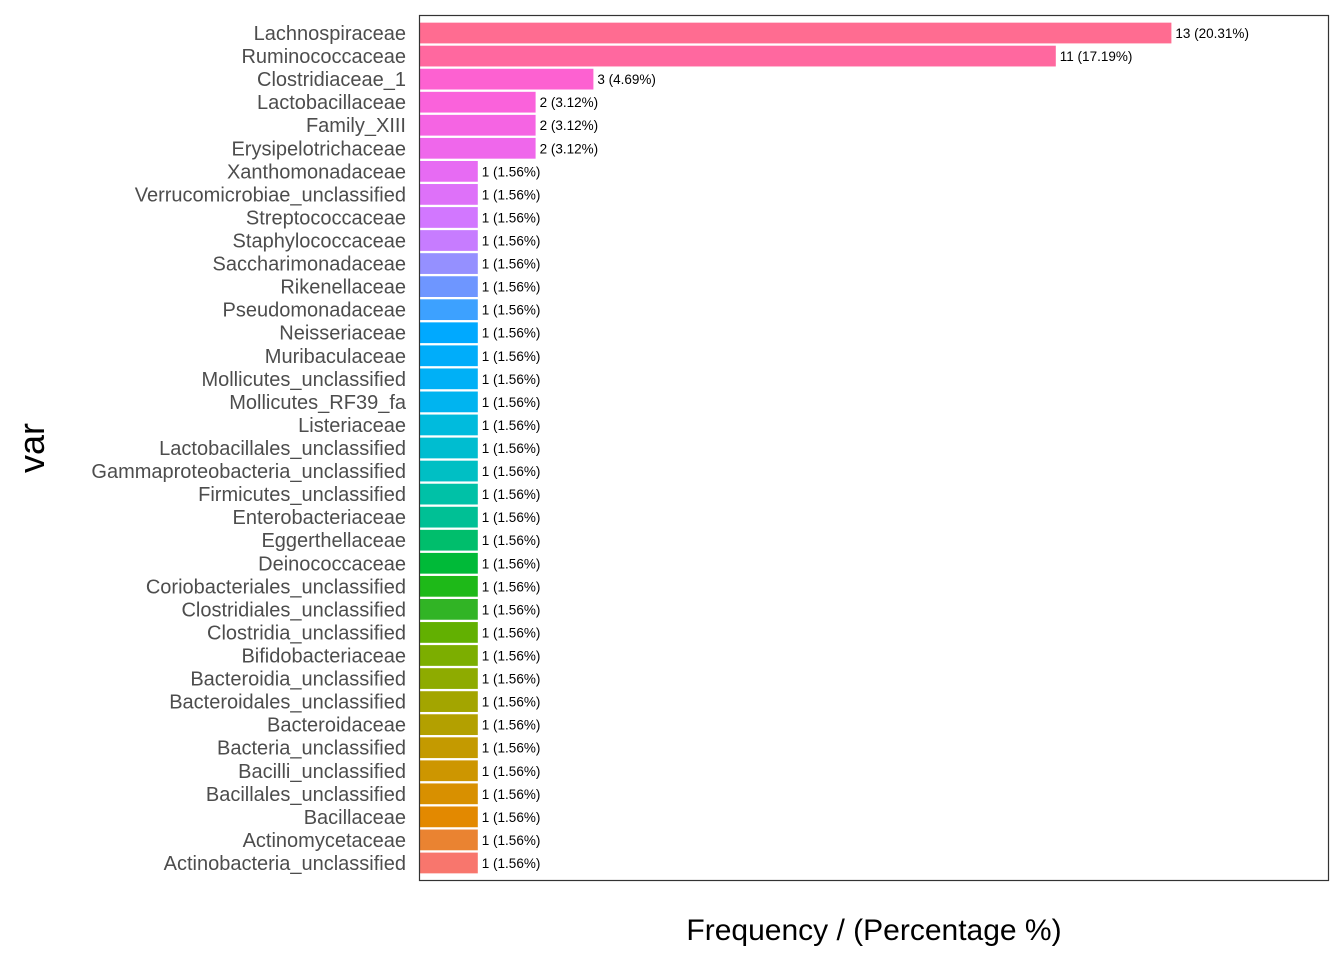  I want to click on y-tick-label: Saccharimonadaceae, so click(309, 265).